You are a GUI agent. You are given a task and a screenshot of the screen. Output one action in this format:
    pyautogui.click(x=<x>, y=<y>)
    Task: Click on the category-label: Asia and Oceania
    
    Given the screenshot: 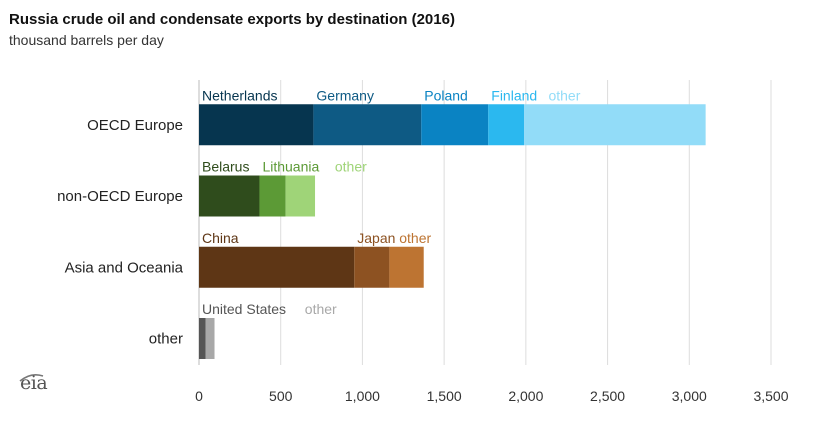 What is the action you would take?
    pyautogui.click(x=124, y=267)
    